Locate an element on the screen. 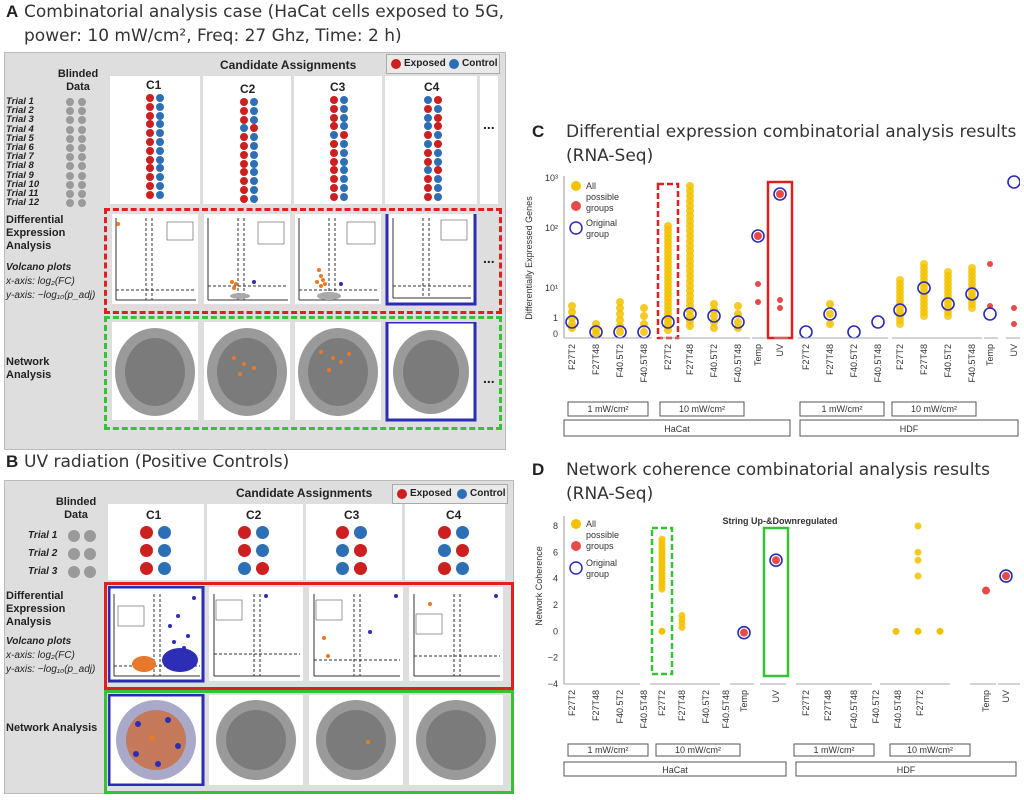 This screenshot has width=1024, height=800. volcano-c1 is located at coordinates (155, 259).